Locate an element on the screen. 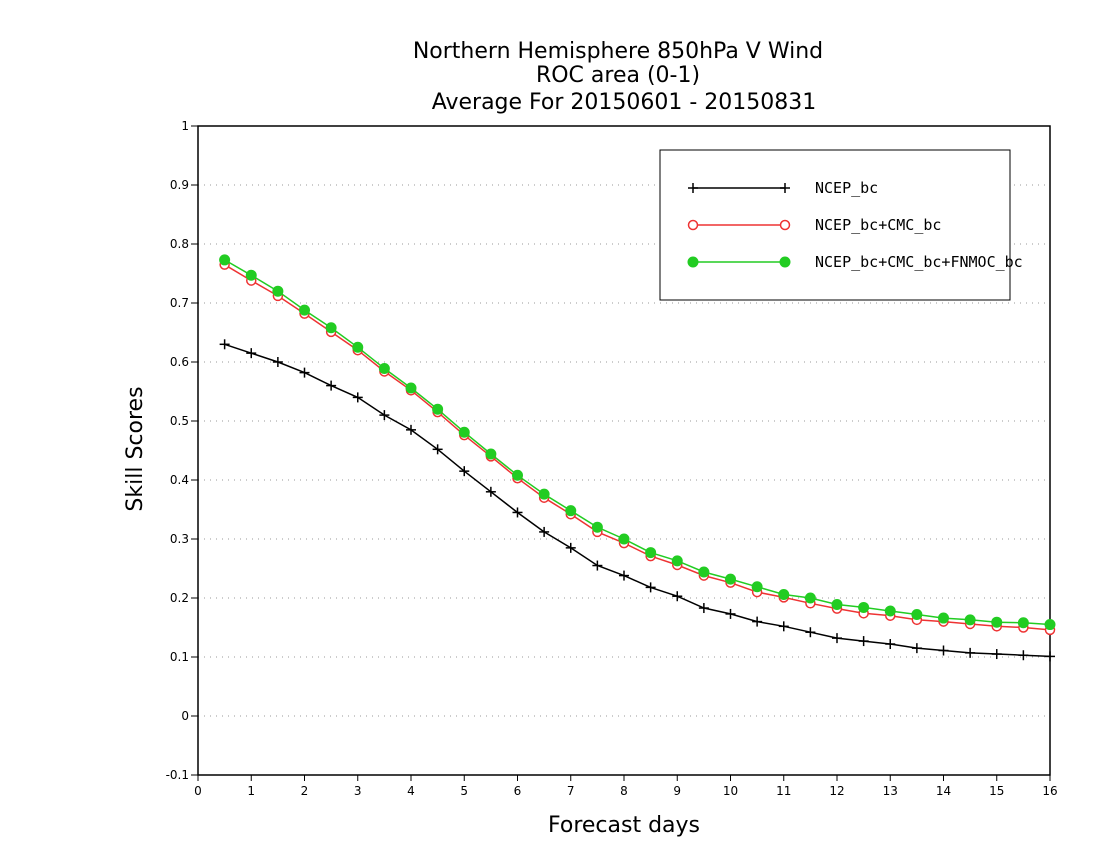 This screenshot has height=850, width=1100. x-tick-label: 14 is located at coordinates (943, 791).